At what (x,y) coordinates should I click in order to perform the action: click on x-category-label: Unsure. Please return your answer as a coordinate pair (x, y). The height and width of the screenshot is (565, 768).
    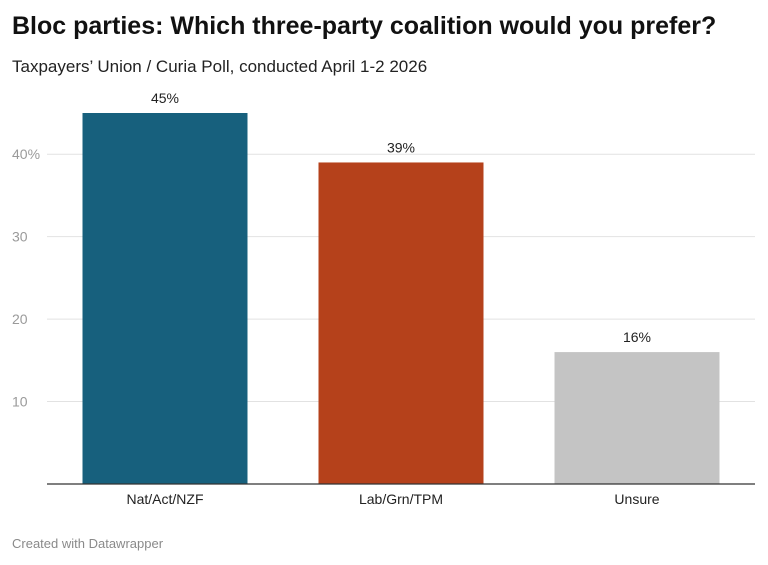
    Looking at the image, I should click on (636, 499).